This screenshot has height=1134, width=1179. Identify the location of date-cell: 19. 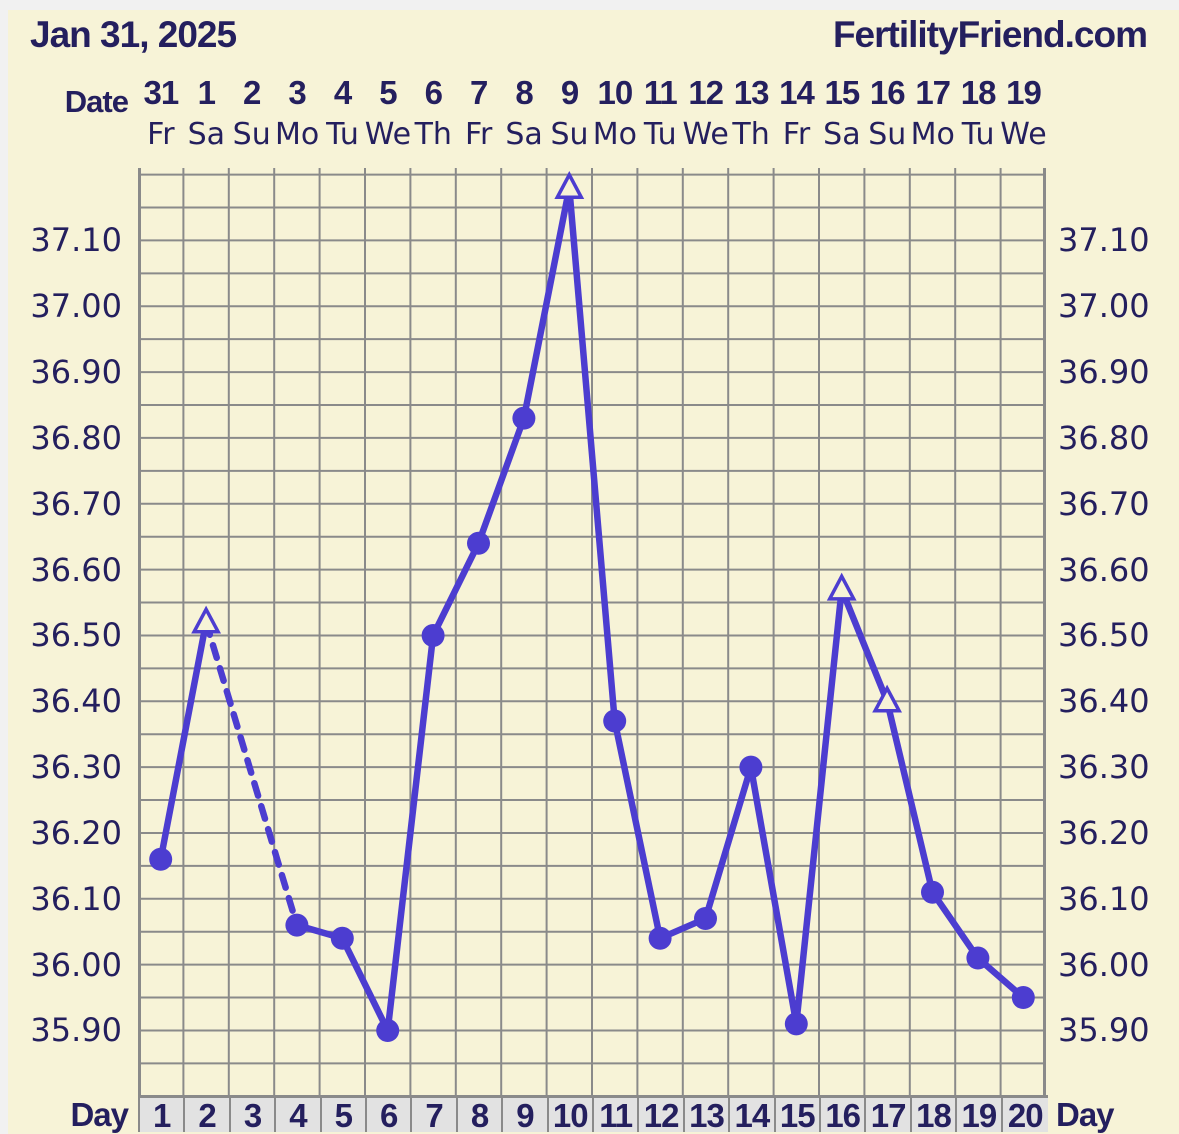
(1024, 92).